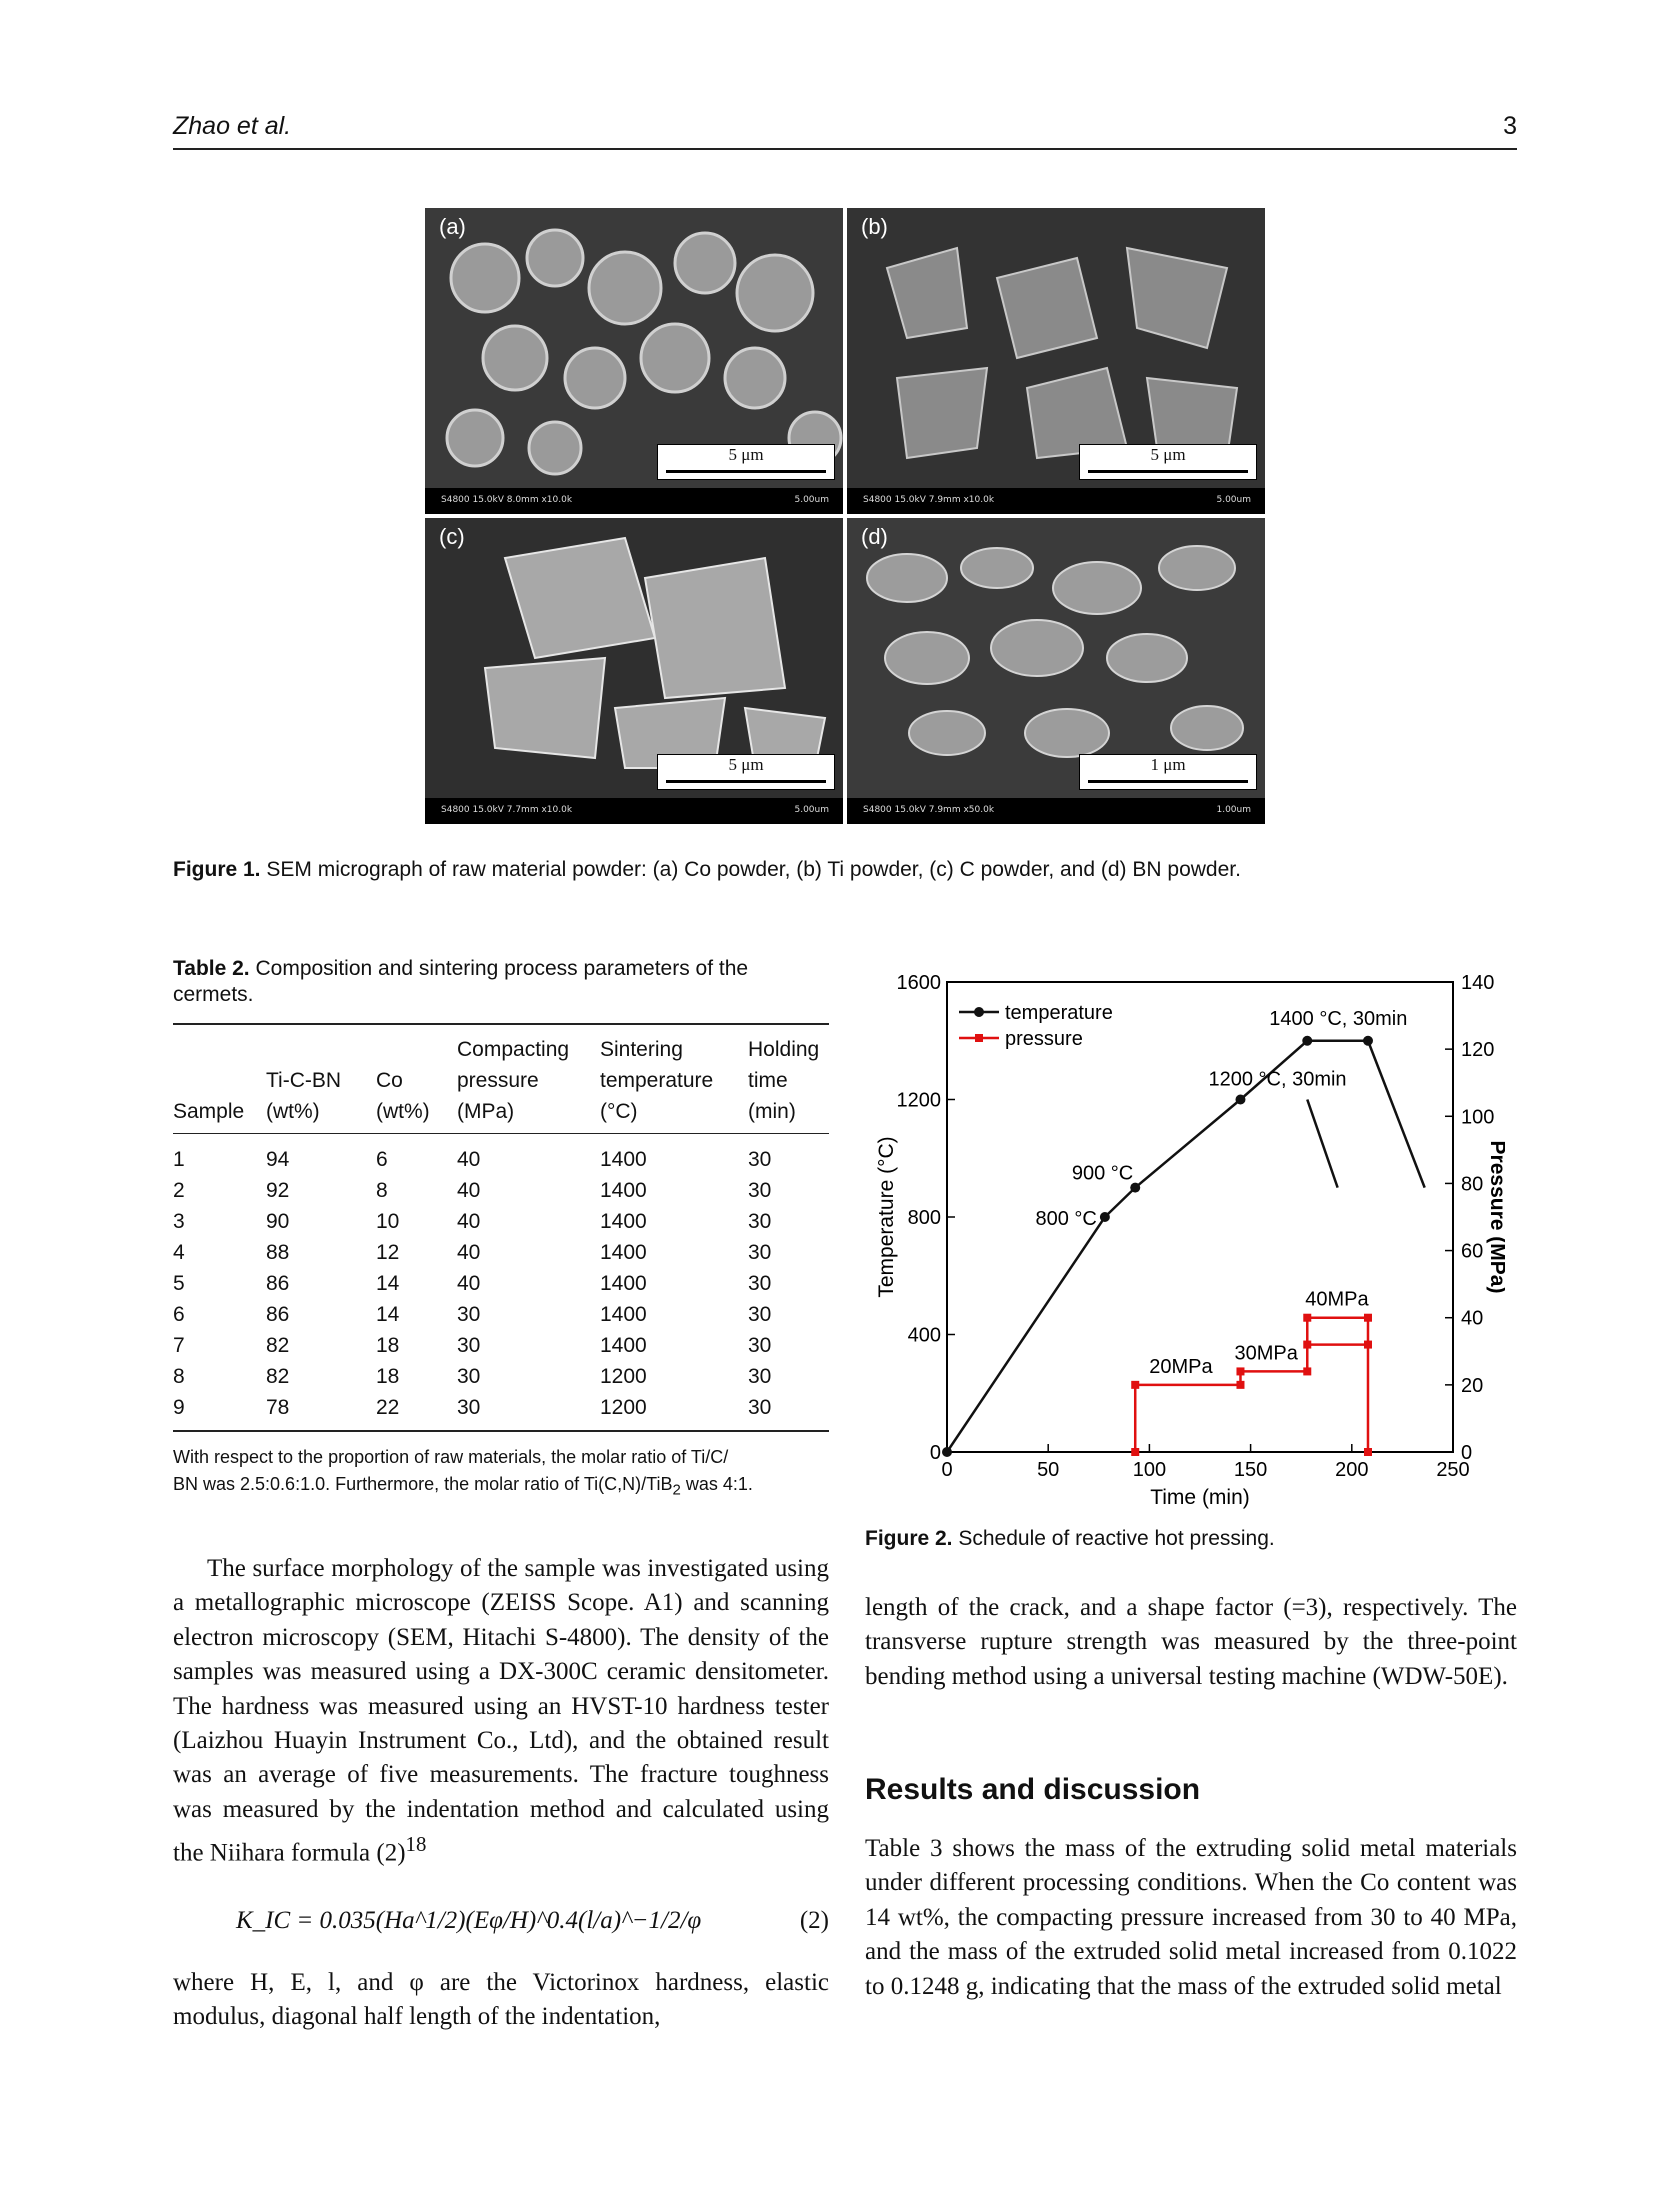 The width and height of the screenshot is (1654, 2205). Describe the element at coordinates (507, 500) in the screenshot. I see `sem-info-a: S4800 15.0kV 8.0mm x10.0k` at that location.